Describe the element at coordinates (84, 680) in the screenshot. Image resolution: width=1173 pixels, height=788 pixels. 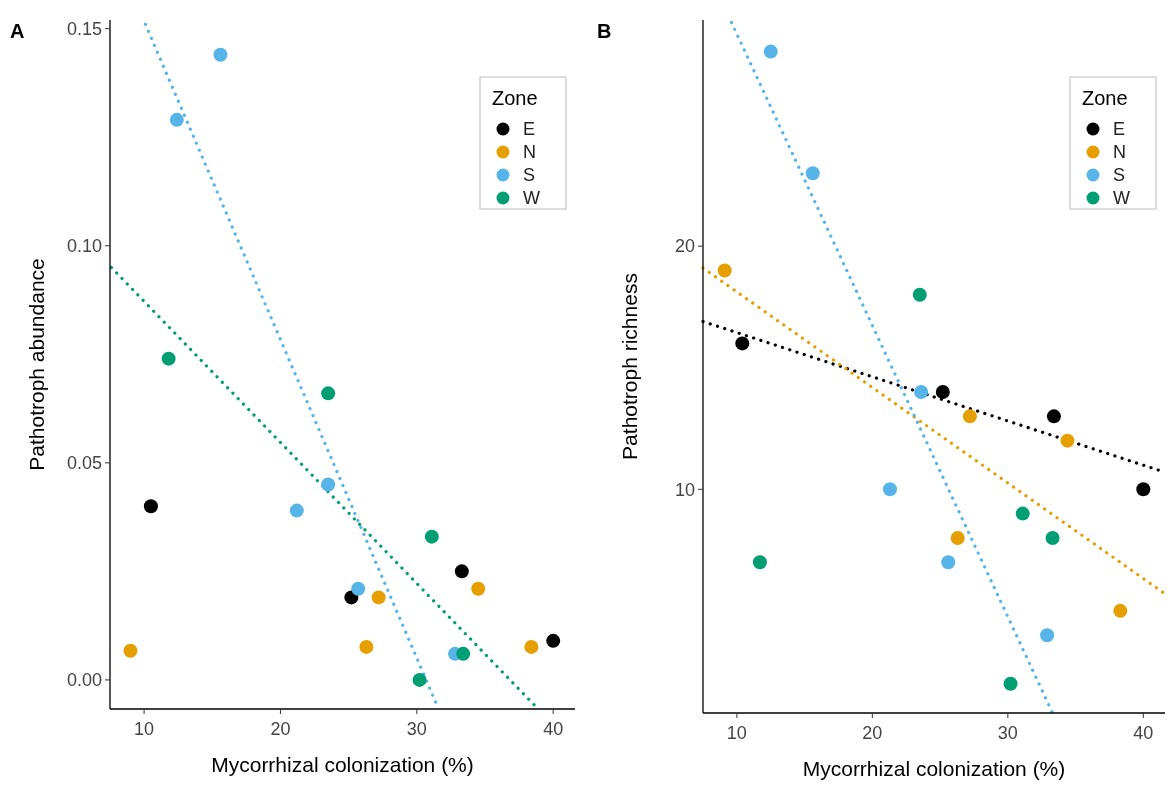
I see `y-tick-label: 0.00` at that location.